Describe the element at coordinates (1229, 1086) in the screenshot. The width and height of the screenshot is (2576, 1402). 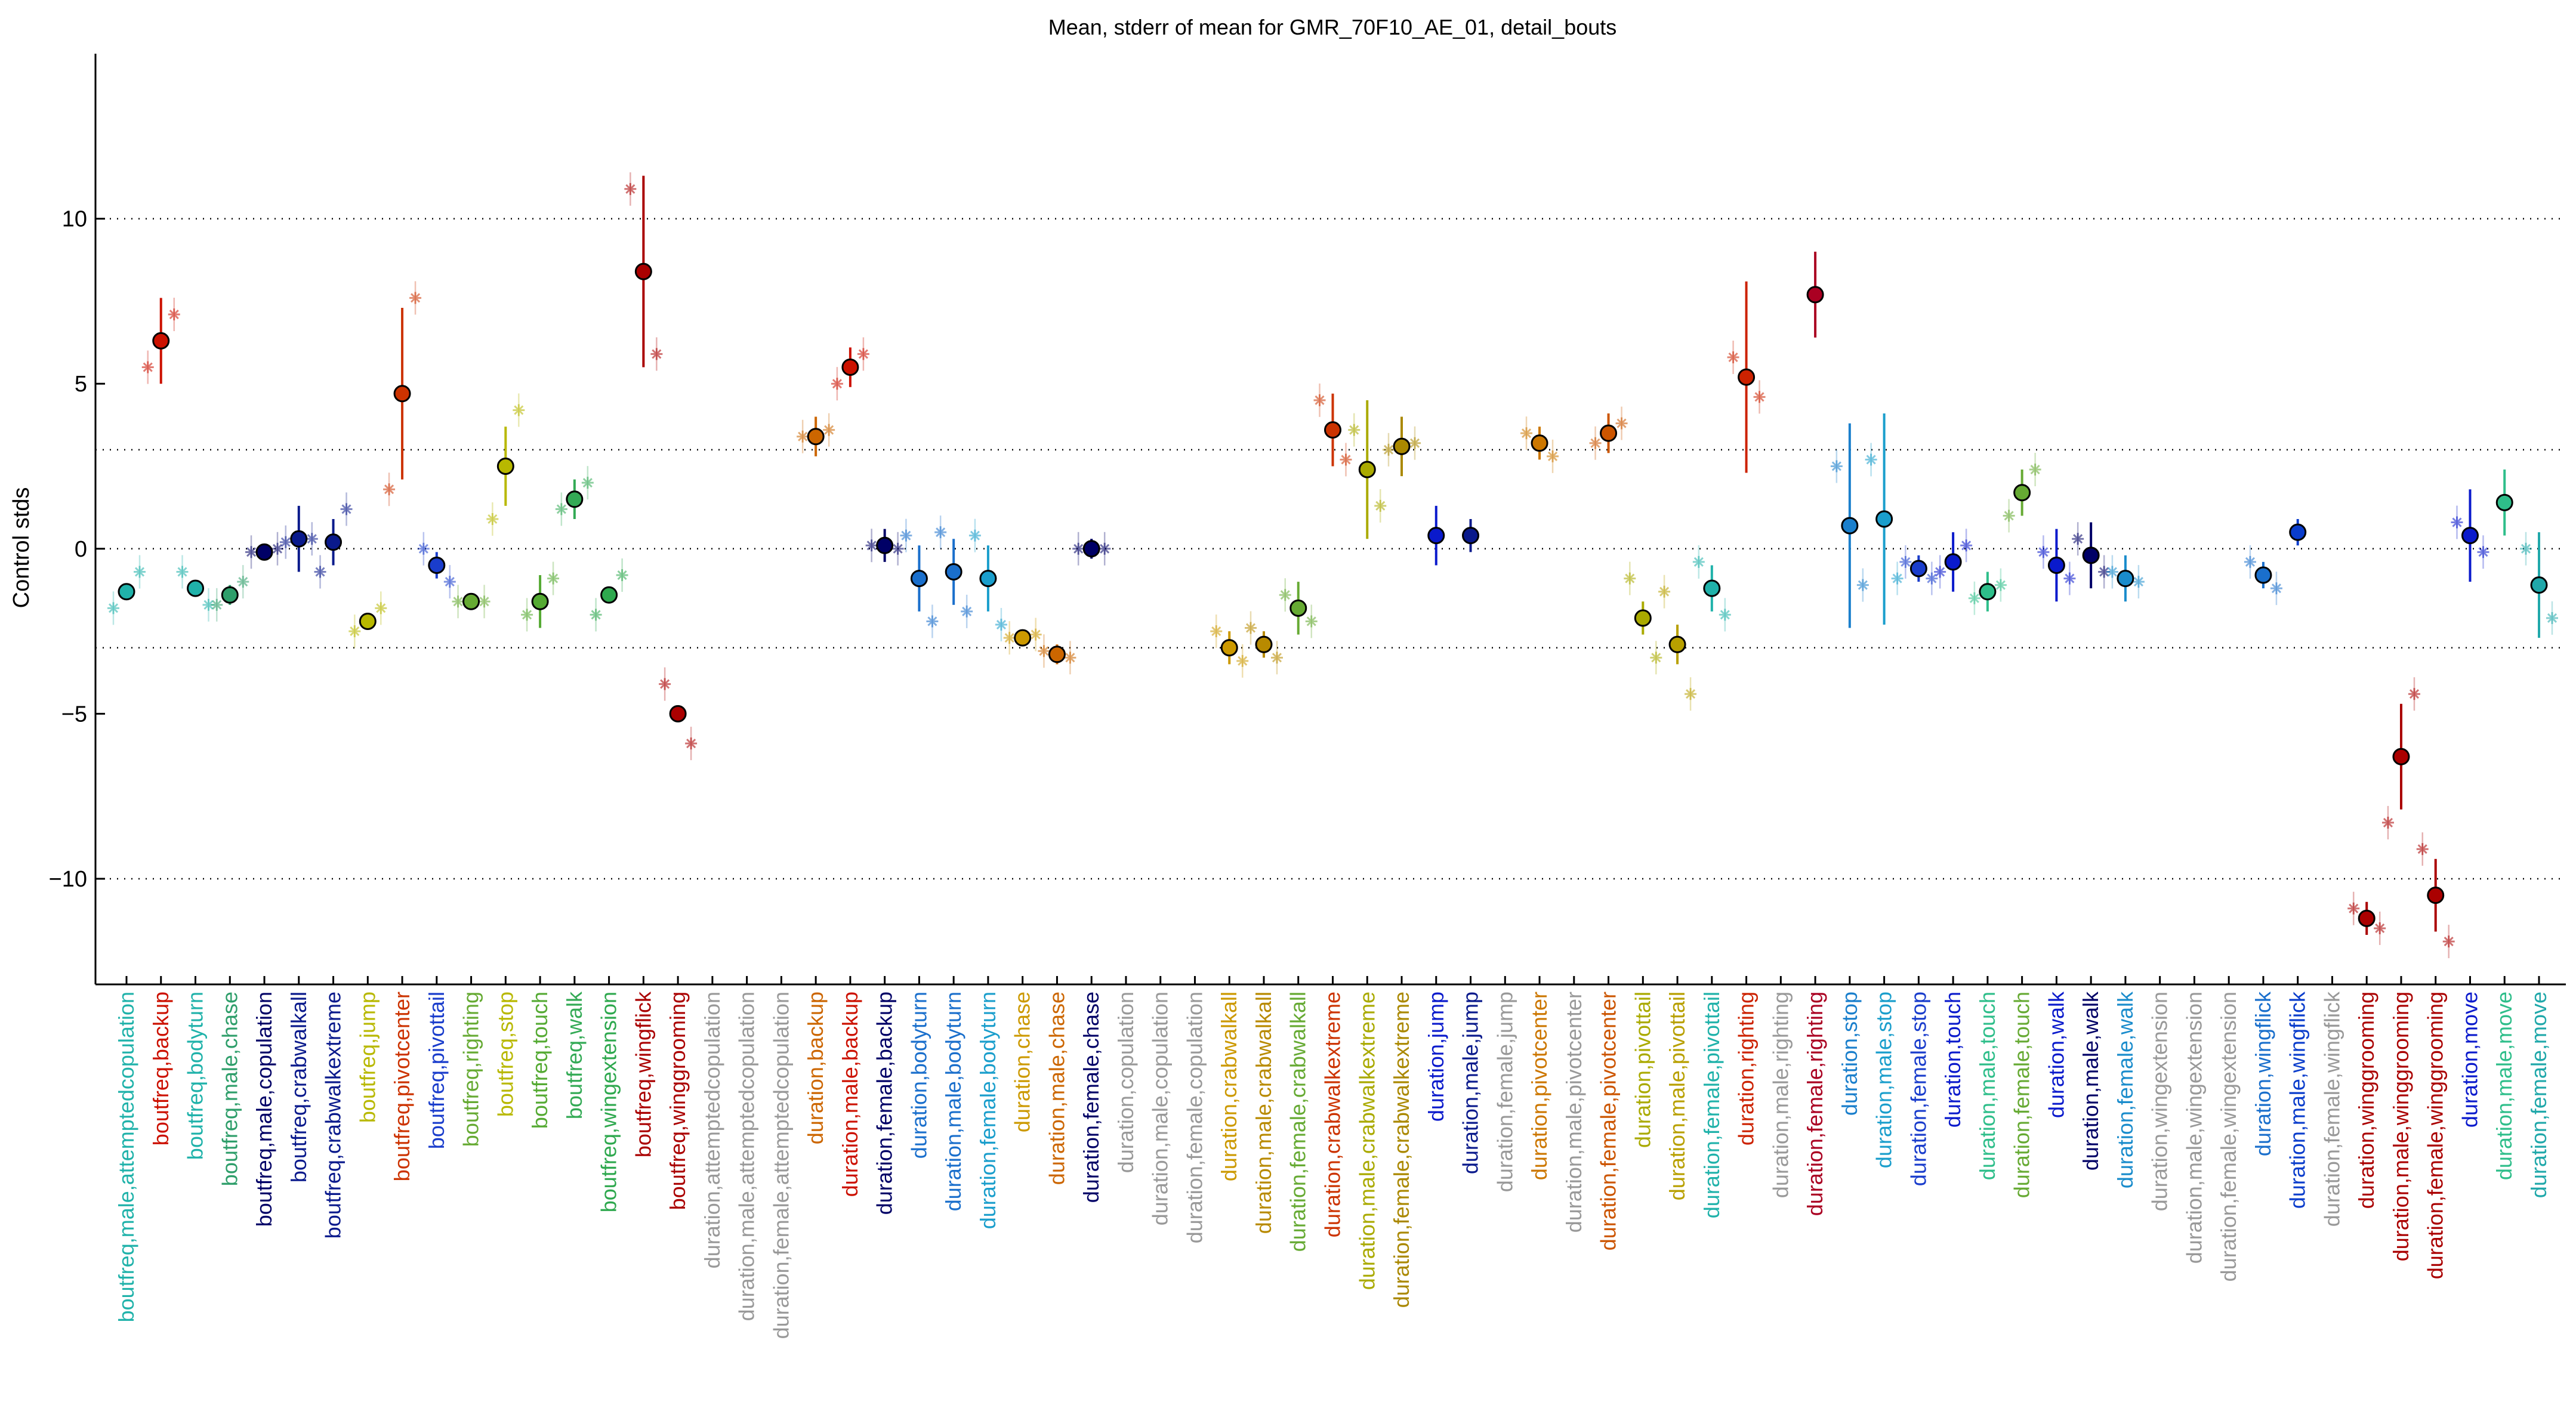
I see `x-tick-label: duration,crabwalkall` at that location.